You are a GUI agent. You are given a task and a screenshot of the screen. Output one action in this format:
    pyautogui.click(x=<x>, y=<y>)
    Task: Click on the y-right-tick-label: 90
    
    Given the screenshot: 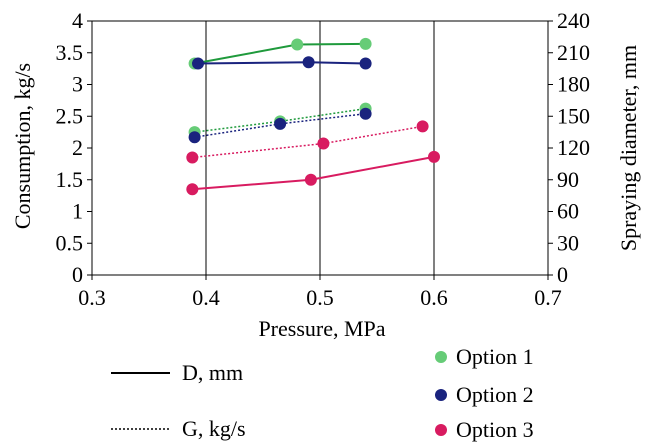 What is the action you would take?
    pyautogui.click(x=568, y=179)
    